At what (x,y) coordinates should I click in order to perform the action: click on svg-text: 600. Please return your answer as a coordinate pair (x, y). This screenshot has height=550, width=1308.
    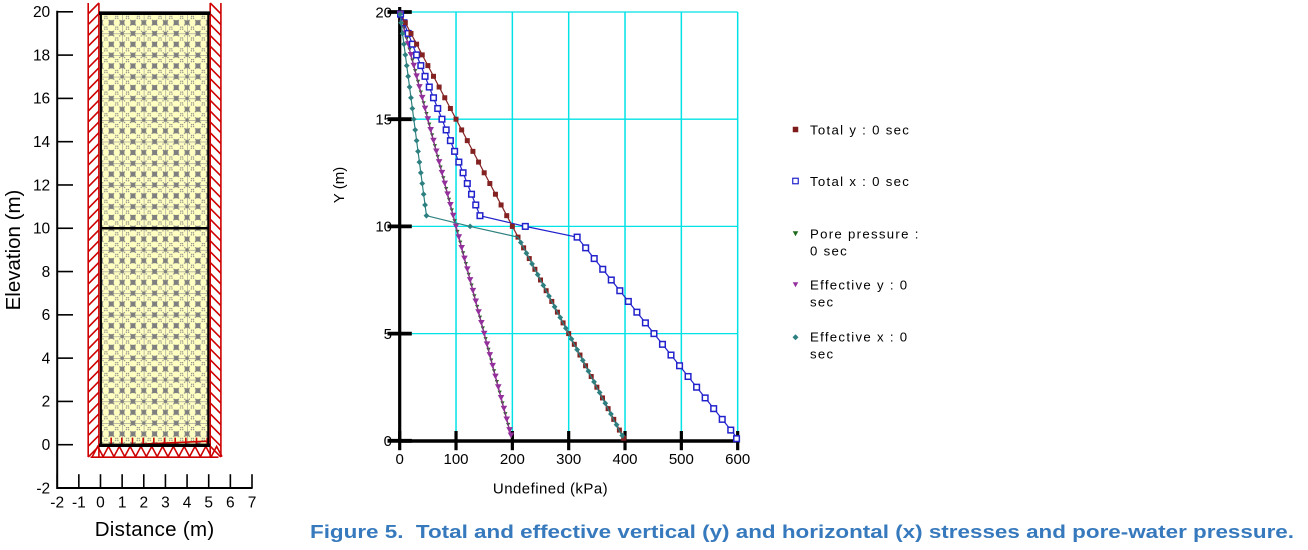
    Looking at the image, I should click on (737, 459).